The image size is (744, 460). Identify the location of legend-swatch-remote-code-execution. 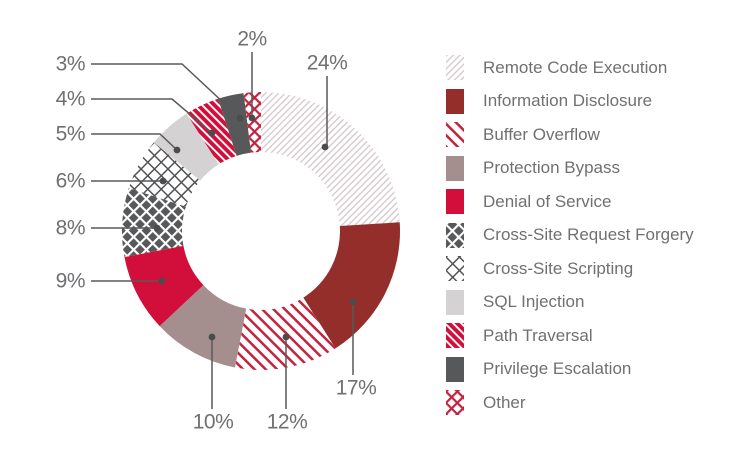
(455, 68).